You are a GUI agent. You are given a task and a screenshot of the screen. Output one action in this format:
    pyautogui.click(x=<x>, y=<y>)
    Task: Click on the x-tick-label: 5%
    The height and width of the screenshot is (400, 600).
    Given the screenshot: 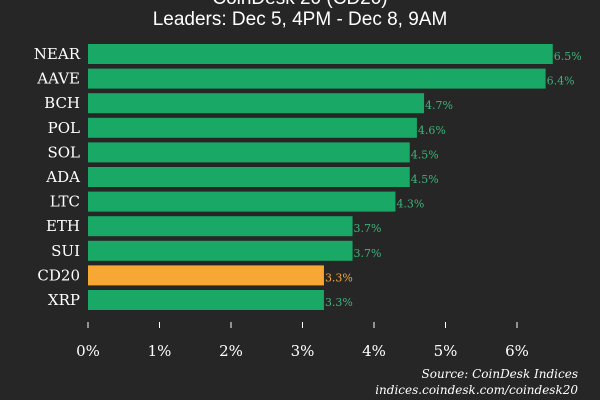 What is the action you would take?
    pyautogui.click(x=446, y=351)
    